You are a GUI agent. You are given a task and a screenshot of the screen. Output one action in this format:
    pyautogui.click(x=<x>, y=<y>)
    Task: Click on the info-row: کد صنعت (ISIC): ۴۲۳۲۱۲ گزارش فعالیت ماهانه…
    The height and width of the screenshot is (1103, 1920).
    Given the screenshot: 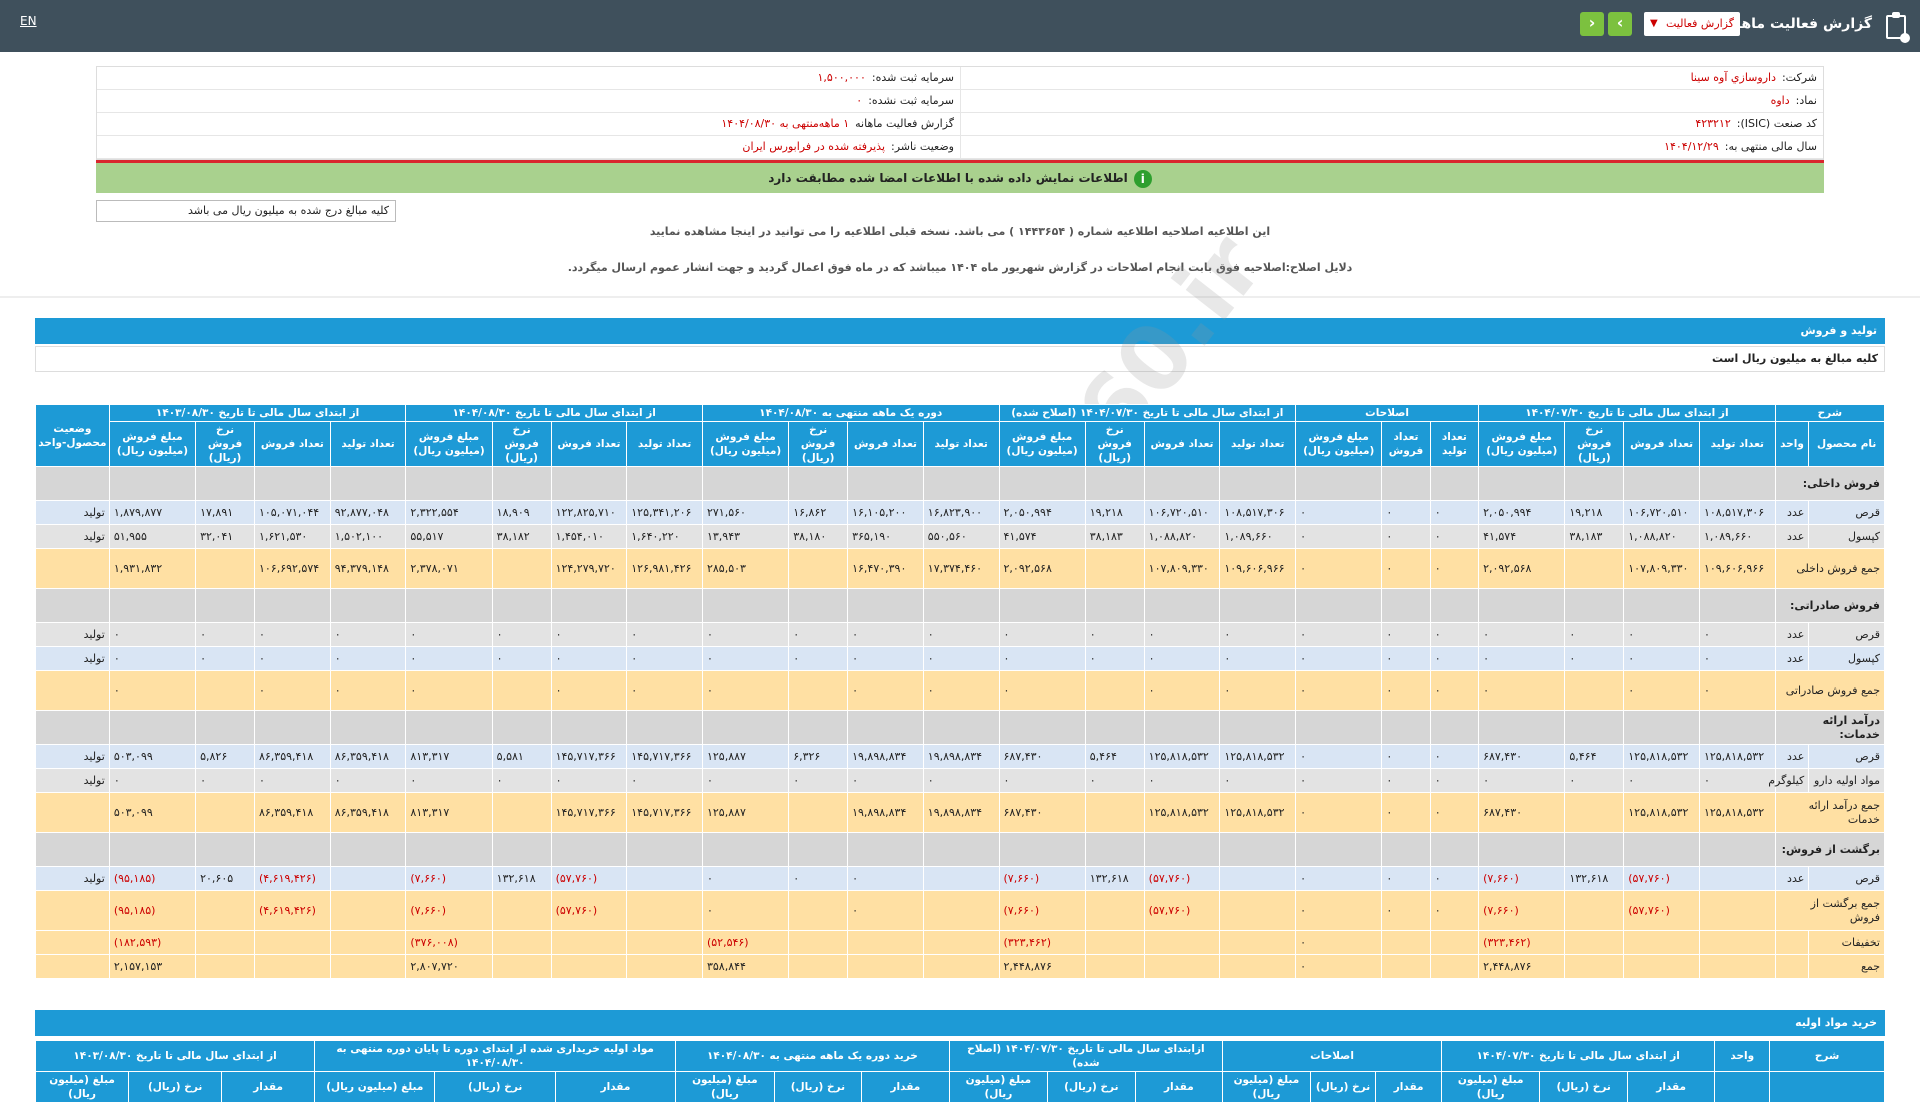 What is the action you would take?
    pyautogui.click(x=960, y=124)
    